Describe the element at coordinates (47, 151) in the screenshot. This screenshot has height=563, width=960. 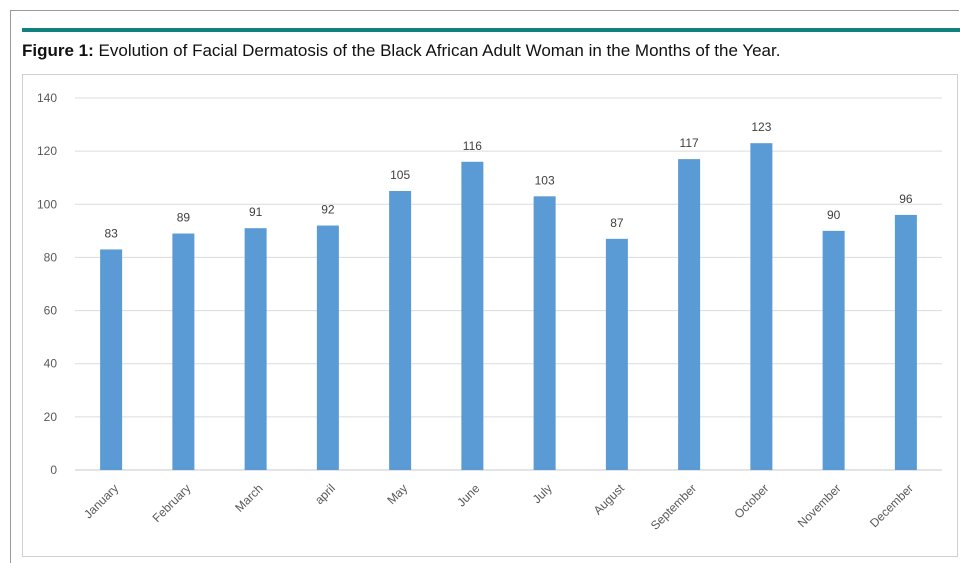
I see `y-tick-label: 120` at that location.